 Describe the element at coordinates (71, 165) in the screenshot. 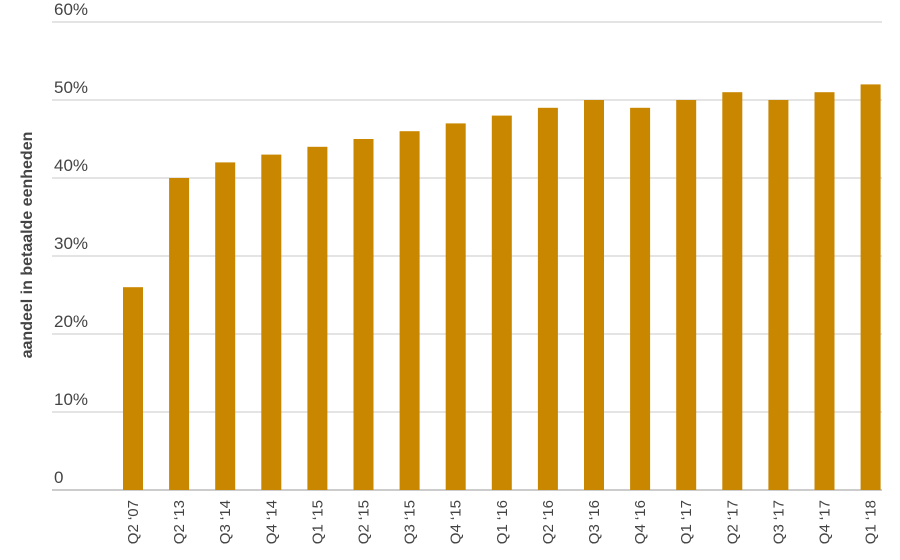

I see `y-tick-label: 40%` at that location.